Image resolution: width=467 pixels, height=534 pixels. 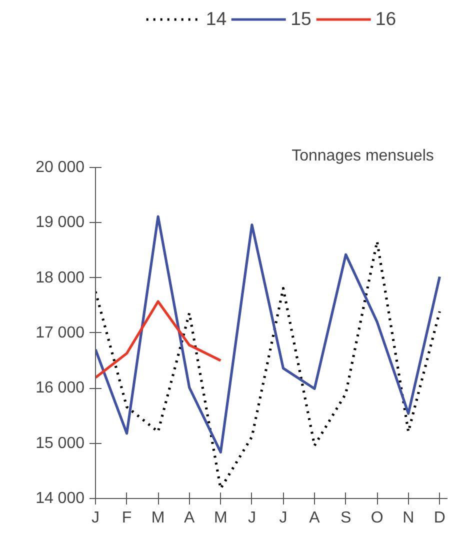 What do you see at coordinates (385, 19) in the screenshot?
I see `legend-label: 16` at bounding box center [385, 19].